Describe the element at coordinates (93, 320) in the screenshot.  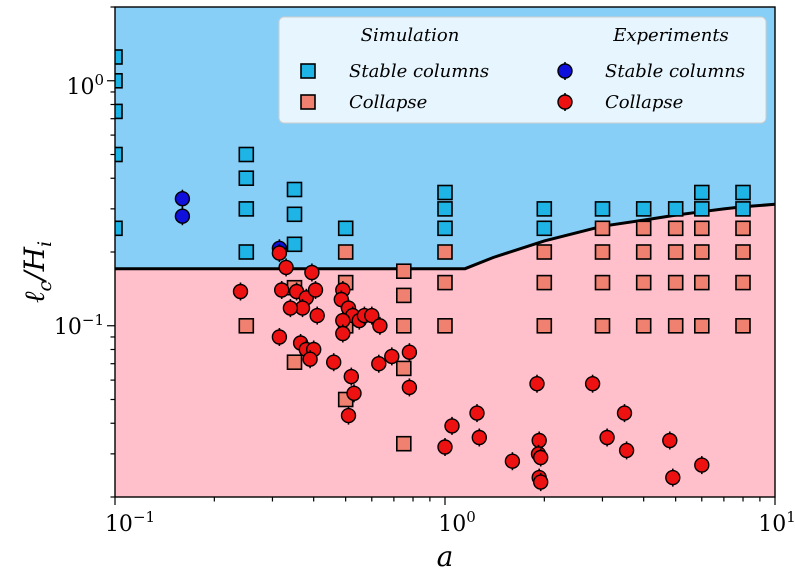
I see `y-tick-exp: −1` at that location.